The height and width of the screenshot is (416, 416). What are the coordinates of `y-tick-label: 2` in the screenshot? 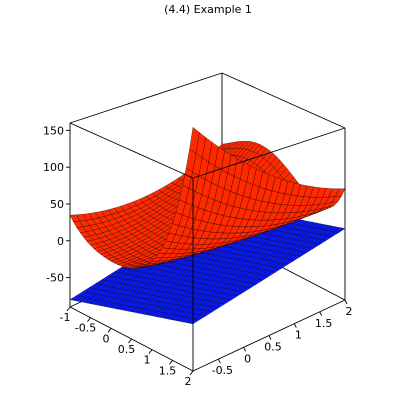 It's located at (349, 311).